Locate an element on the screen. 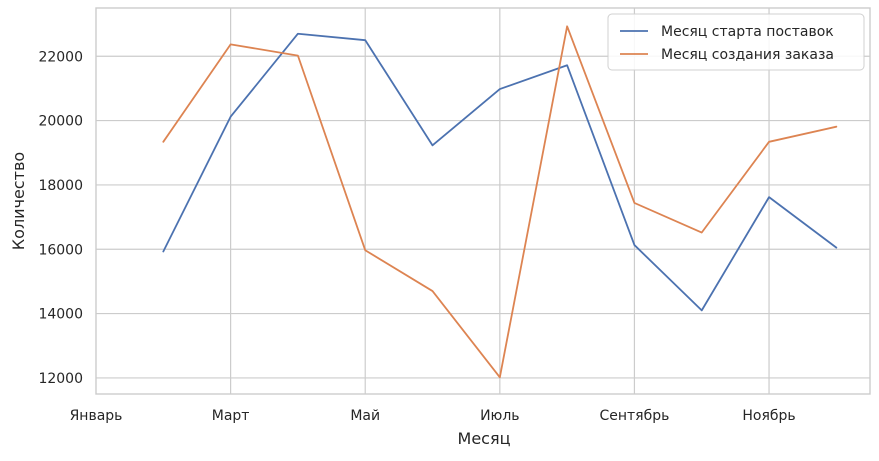 This screenshot has width=879, height=461. x-axis-title: Месяц is located at coordinates (484, 438).